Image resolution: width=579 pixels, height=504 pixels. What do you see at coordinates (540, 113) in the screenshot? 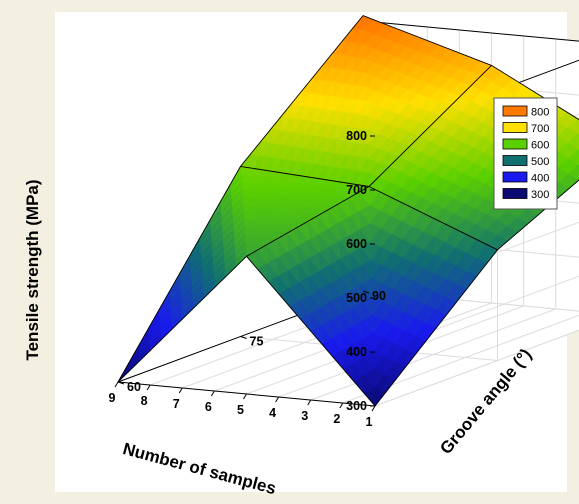
I see `legend-label: 800` at bounding box center [540, 113].